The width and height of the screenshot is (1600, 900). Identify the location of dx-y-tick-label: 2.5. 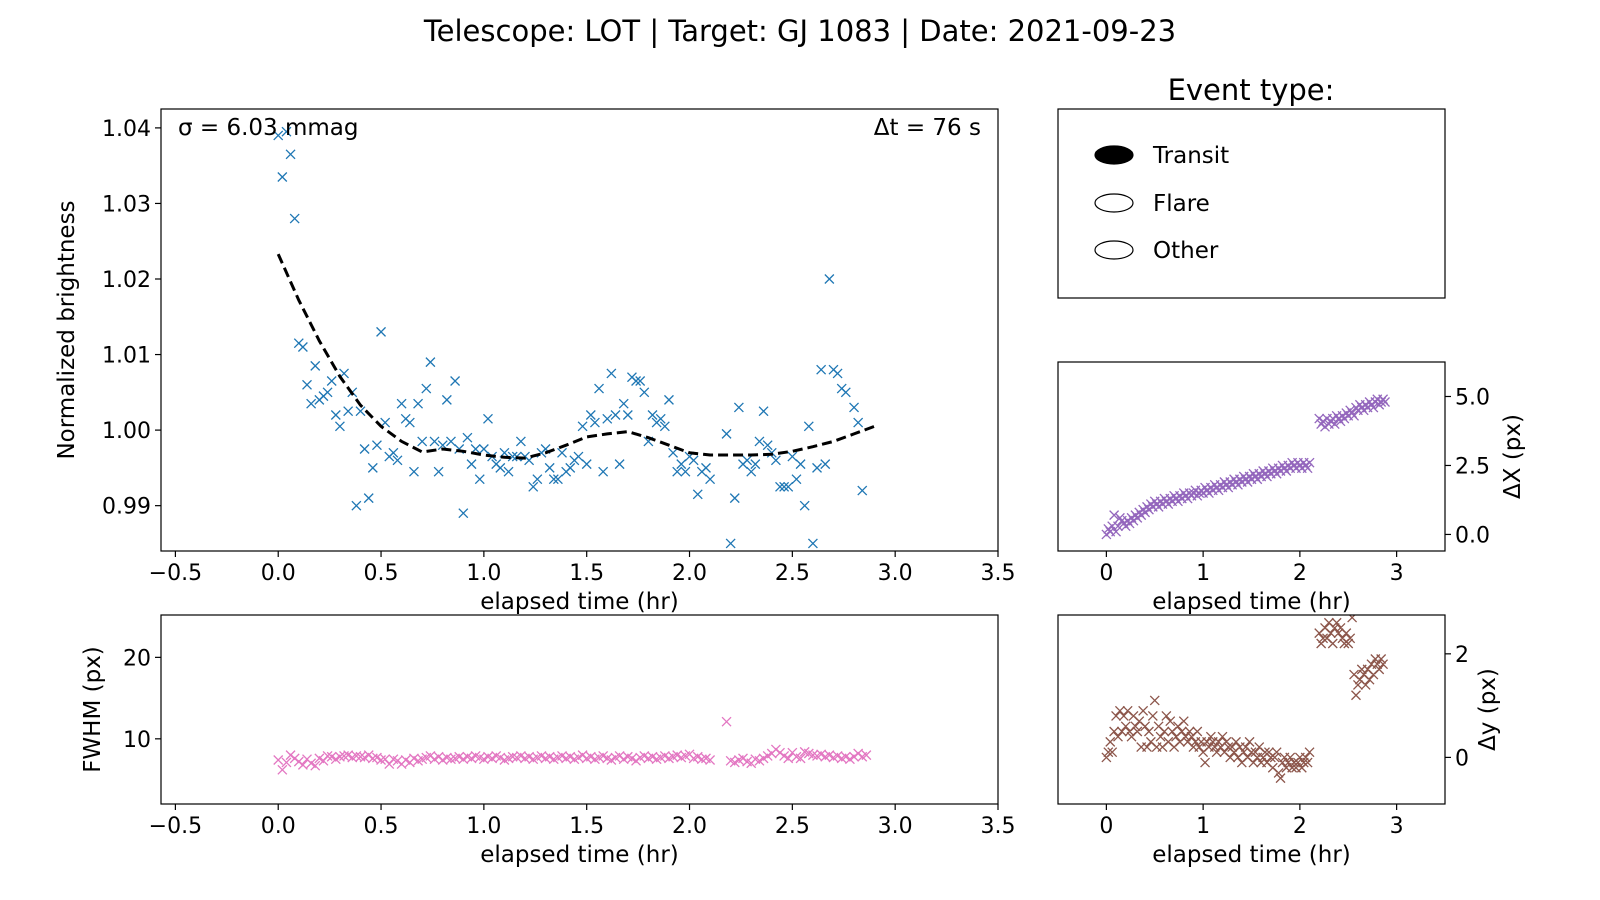
(1472, 466).